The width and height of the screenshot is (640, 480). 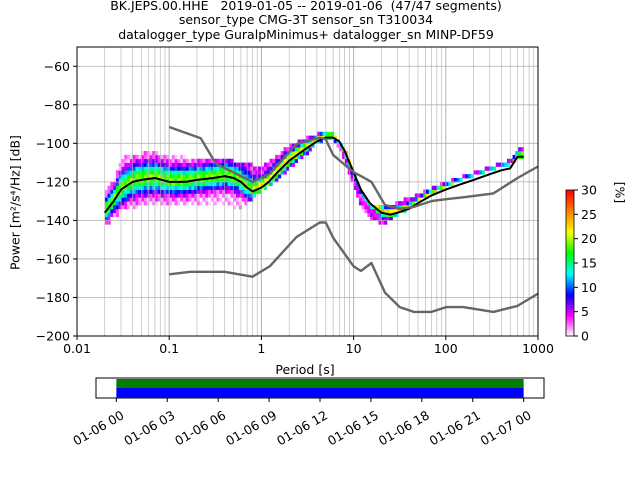 I want to click on y-tick-label: −120, so click(x=53, y=181).